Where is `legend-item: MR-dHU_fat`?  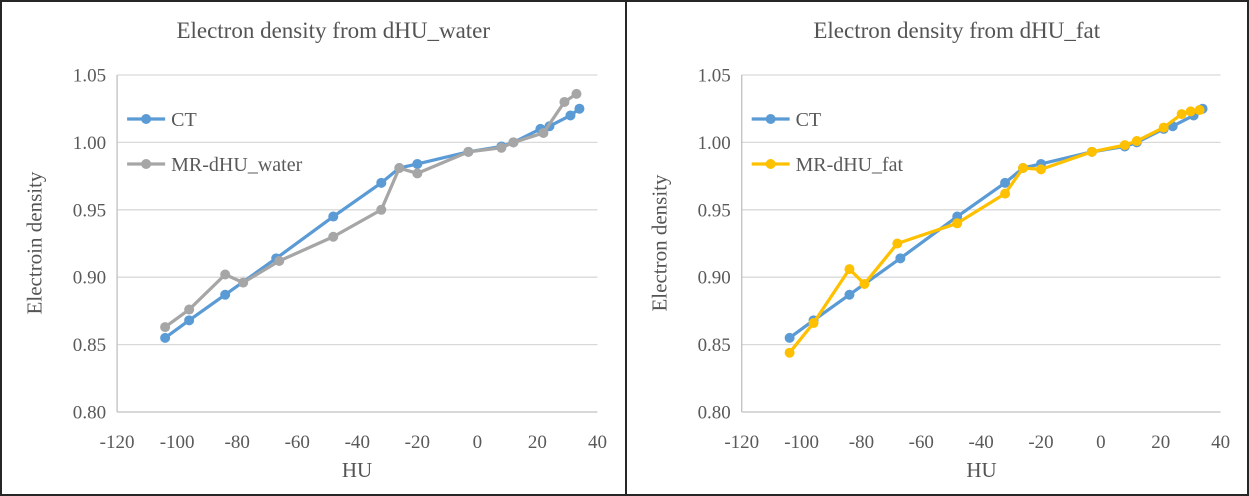 legend-item: MR-dHU_fat is located at coordinates (827, 165).